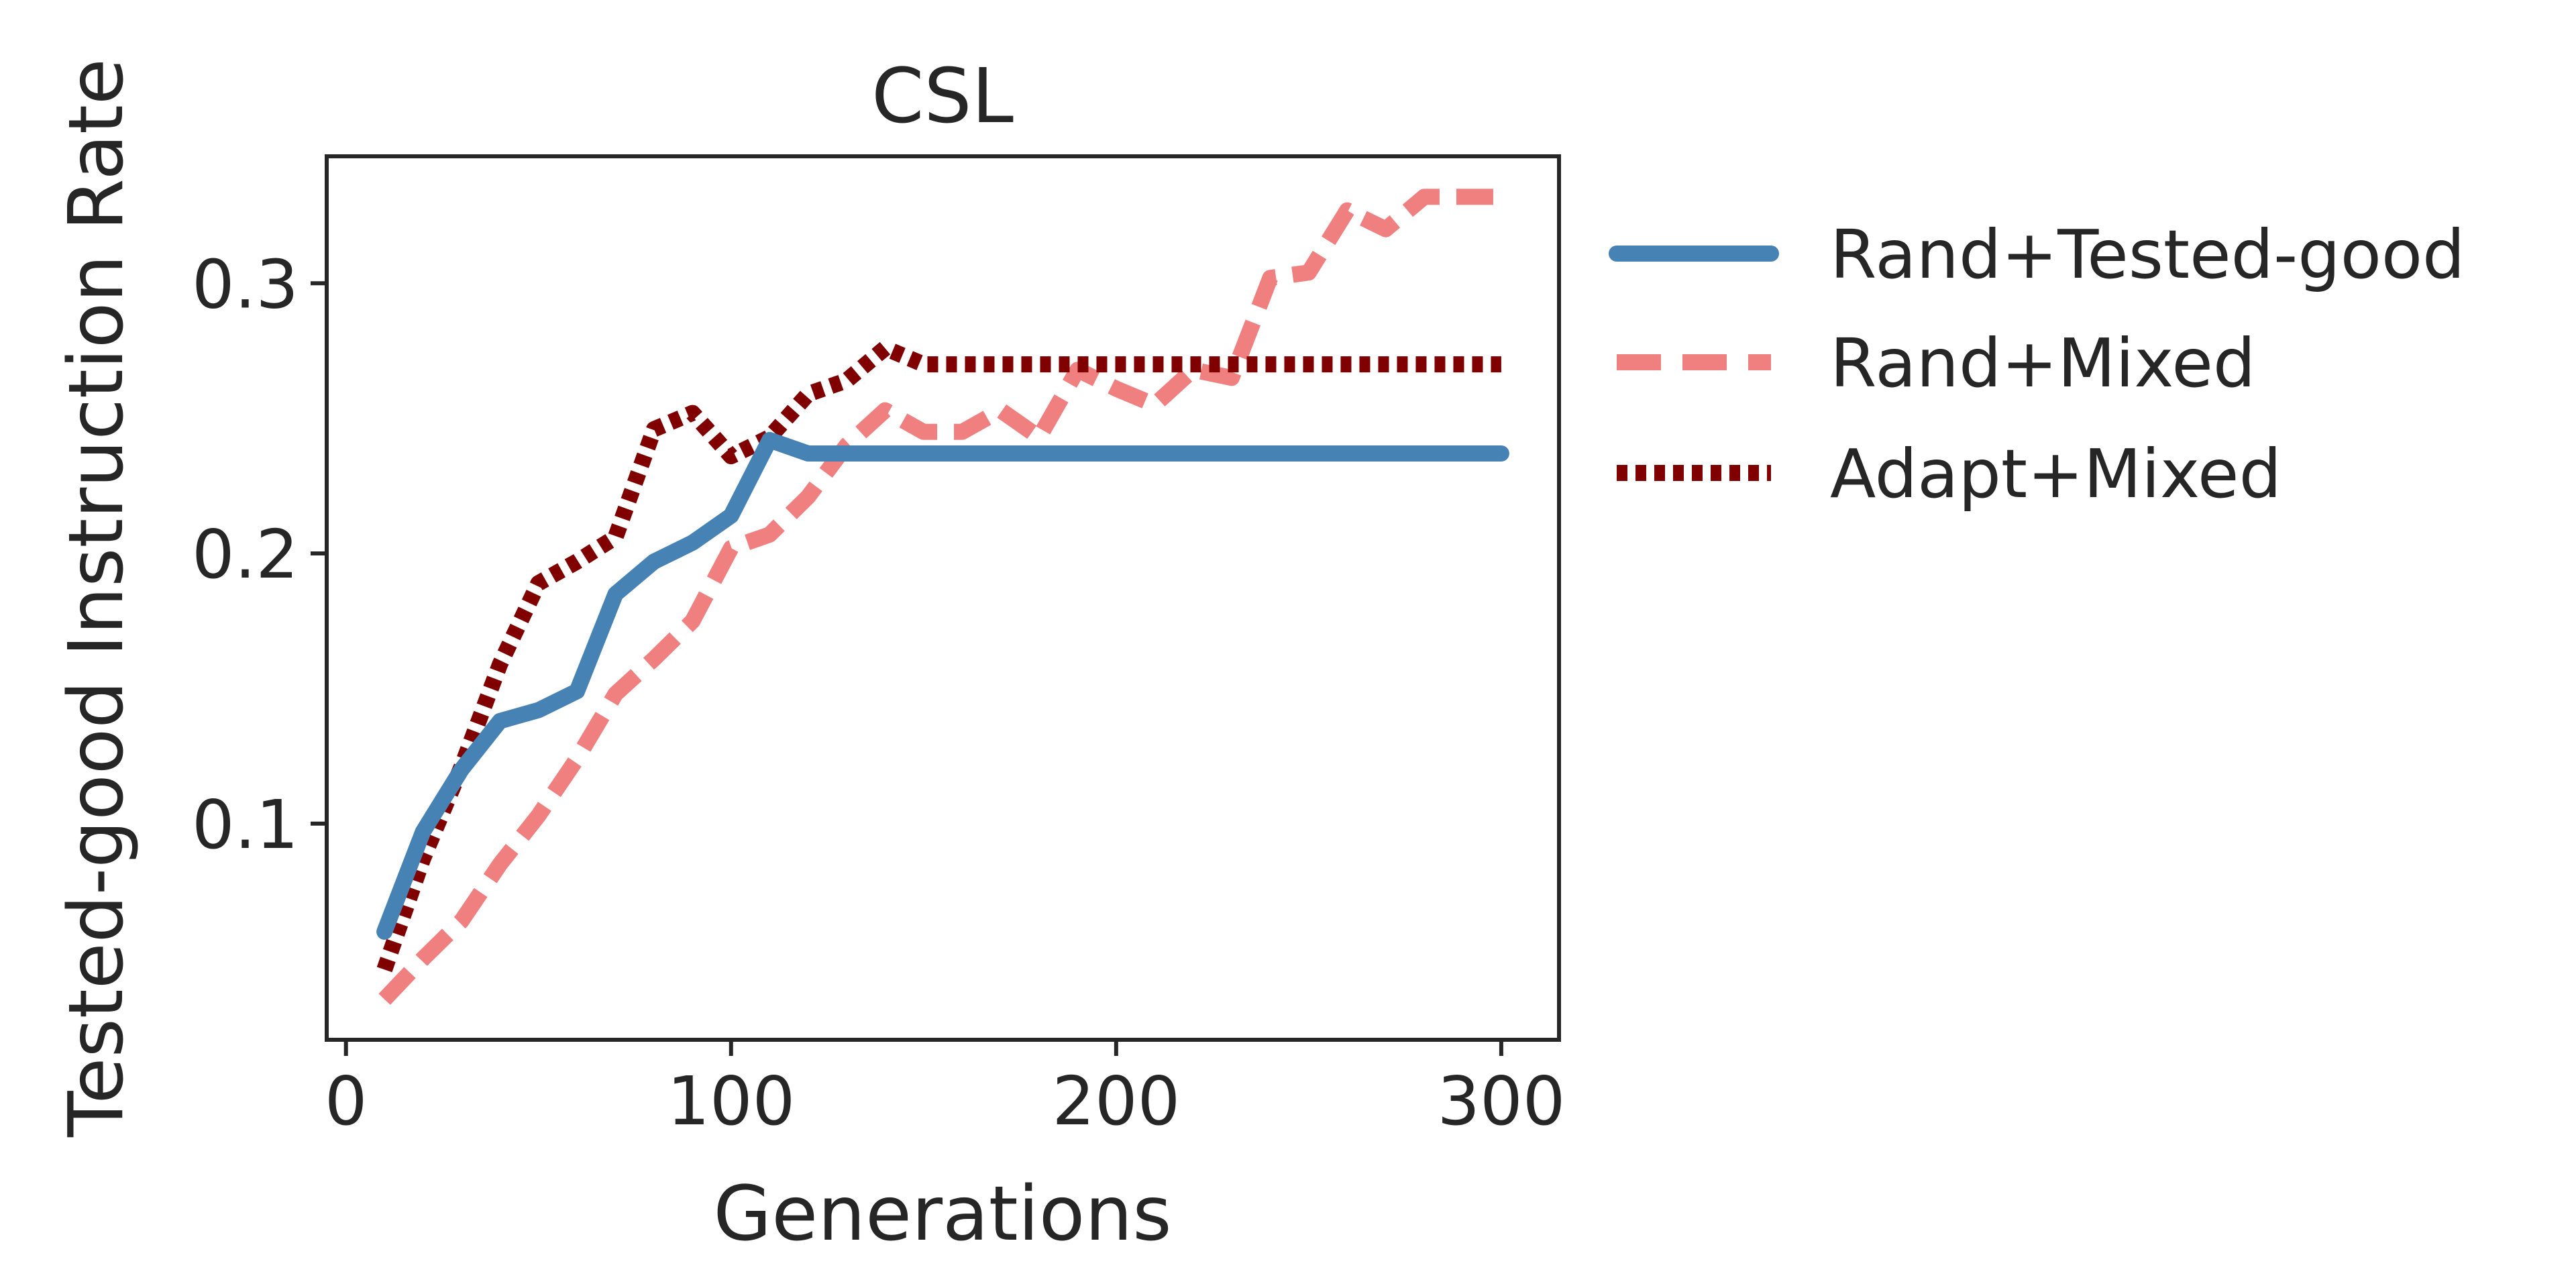 The image size is (2576, 1288). I want to click on legend: Rand+Tested-good Rand+Mixed Adapt+Mixed, so click(2037, 364).